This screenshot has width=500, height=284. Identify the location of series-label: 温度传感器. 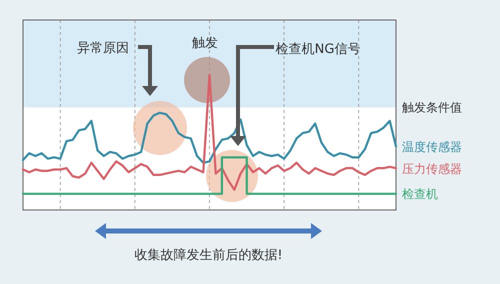
(432, 147).